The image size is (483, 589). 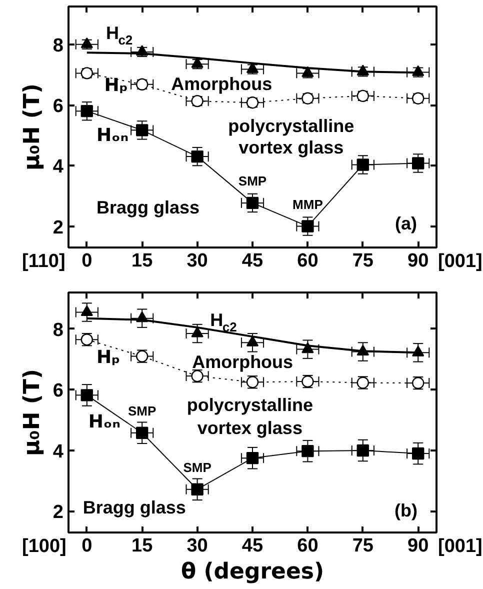 What do you see at coordinates (252, 572) in the screenshot?
I see `x-axis-title: θ (degrees)` at bounding box center [252, 572].